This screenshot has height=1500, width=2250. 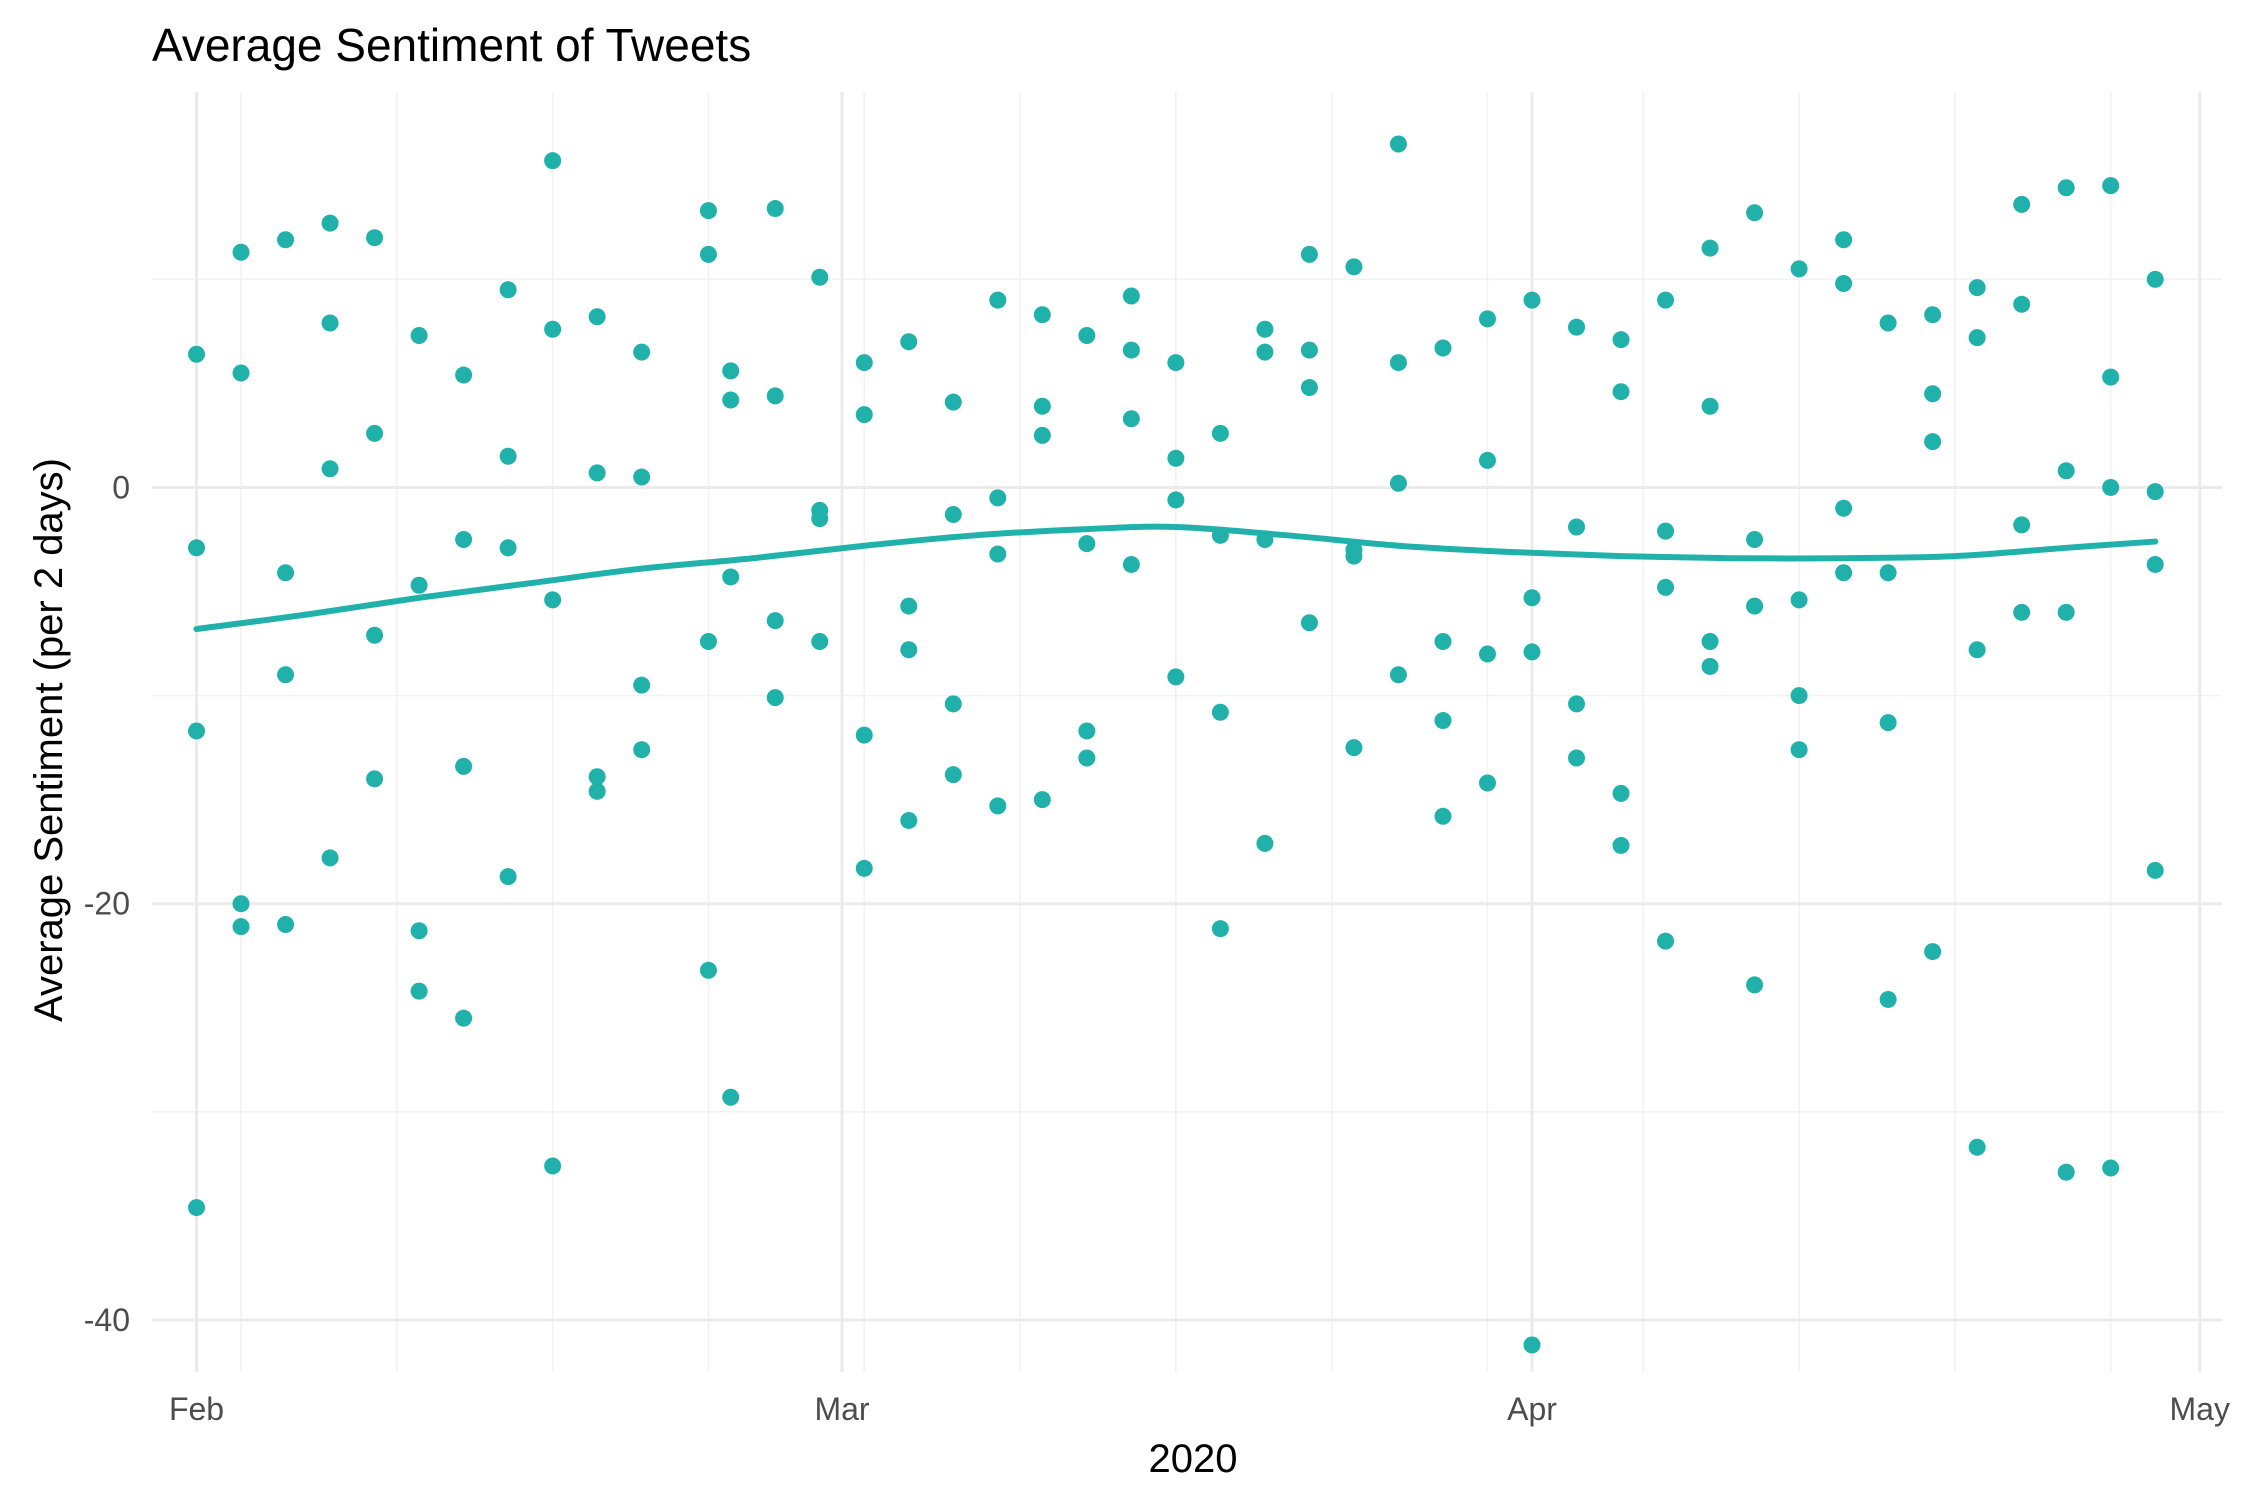 What do you see at coordinates (841, 1409) in the screenshot?
I see `x-tick-label: Mar` at bounding box center [841, 1409].